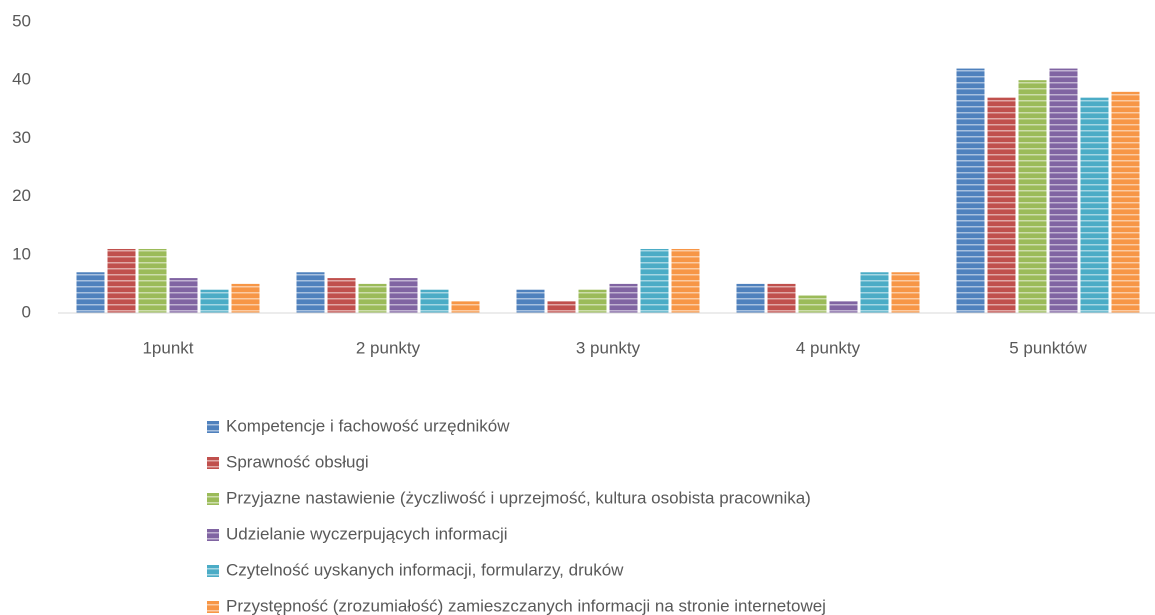  Describe the element at coordinates (388, 347) in the screenshot. I see `x-tick-label: 2 punkty` at that location.